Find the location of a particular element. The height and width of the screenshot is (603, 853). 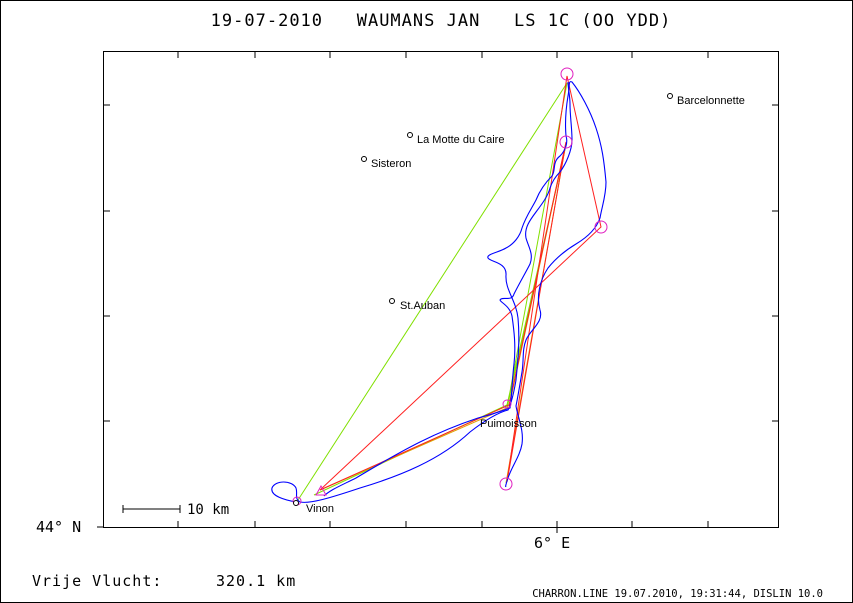

page-title: 19-07-2010 WAUMANS JAN LS 1C (OO YDD) is located at coordinates (441, 21).